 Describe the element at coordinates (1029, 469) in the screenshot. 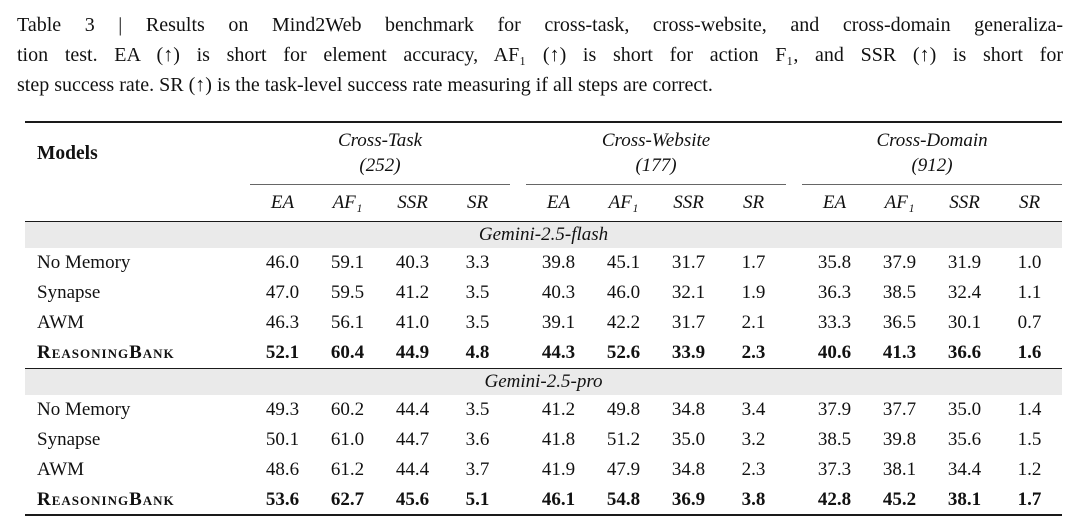

I see `metric-value: 1.2` at that location.